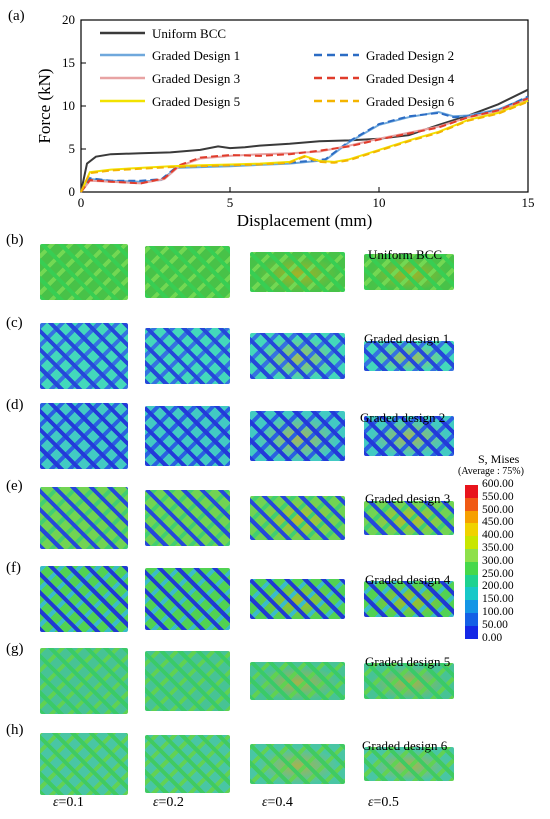 The width and height of the screenshot is (550, 819). Describe the element at coordinates (499, 459) in the screenshot. I see `colorbar-title: S, Mises` at that location.